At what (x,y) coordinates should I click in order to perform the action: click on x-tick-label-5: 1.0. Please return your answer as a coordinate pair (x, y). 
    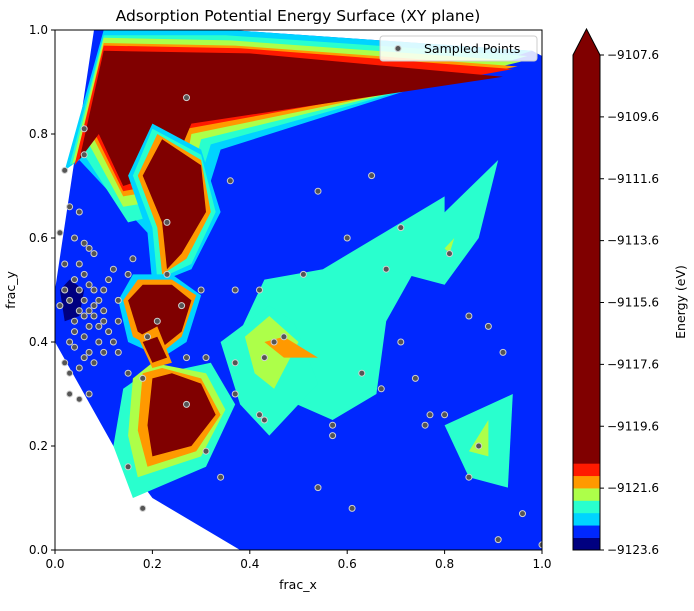
    Looking at the image, I should click on (541, 564).